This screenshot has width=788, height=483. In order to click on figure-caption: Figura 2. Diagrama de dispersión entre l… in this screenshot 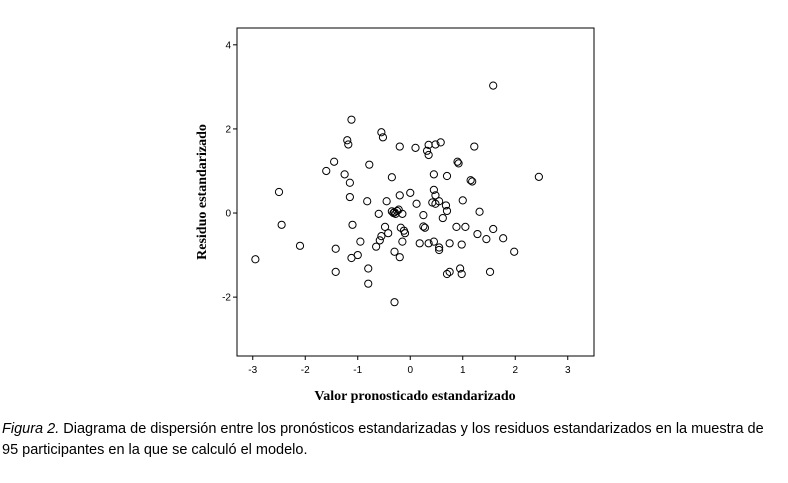, I will do `click(392, 440)`.